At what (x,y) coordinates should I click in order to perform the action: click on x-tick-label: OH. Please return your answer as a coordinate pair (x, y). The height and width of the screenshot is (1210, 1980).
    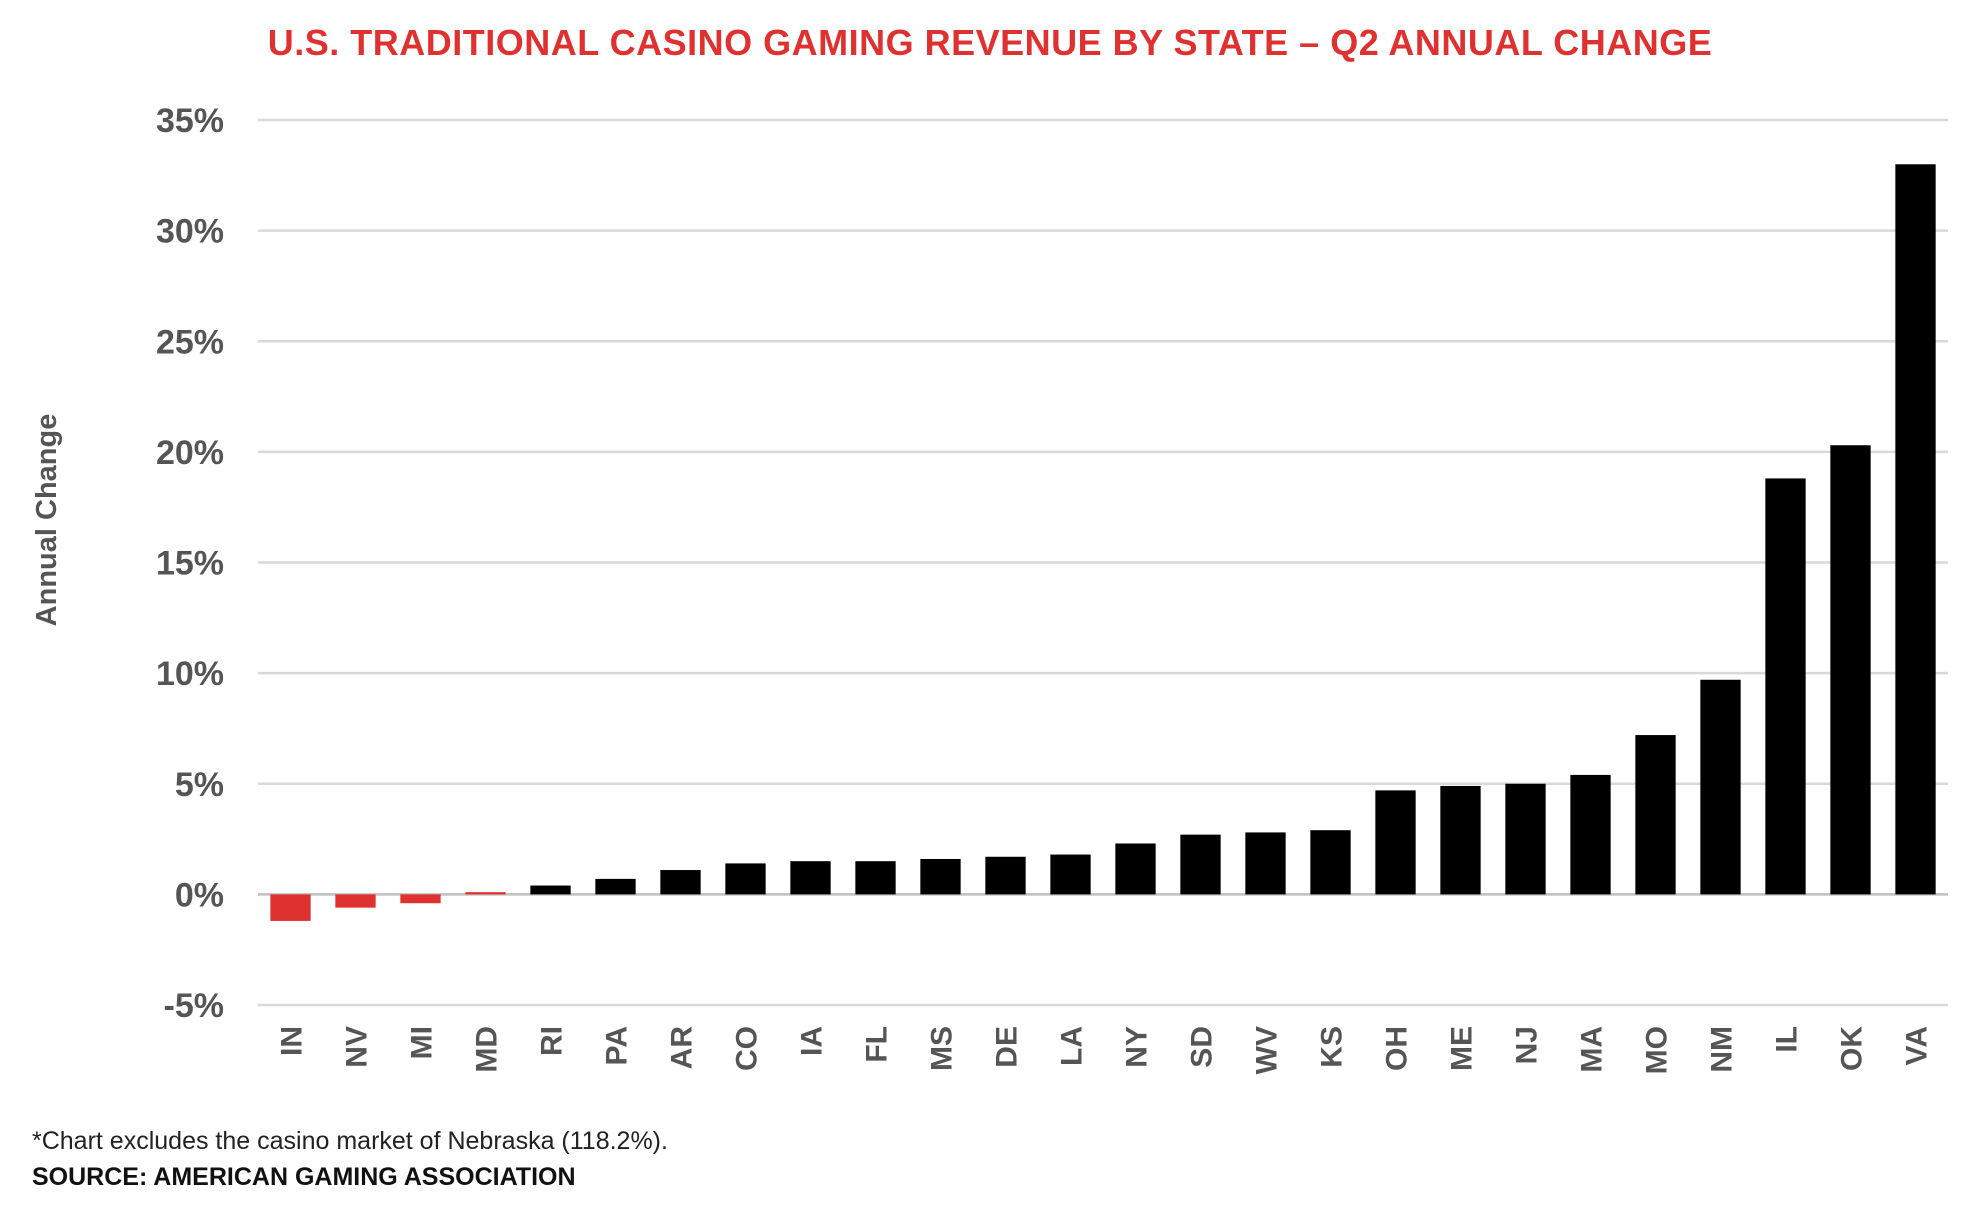
    Looking at the image, I should click on (1397, 1048).